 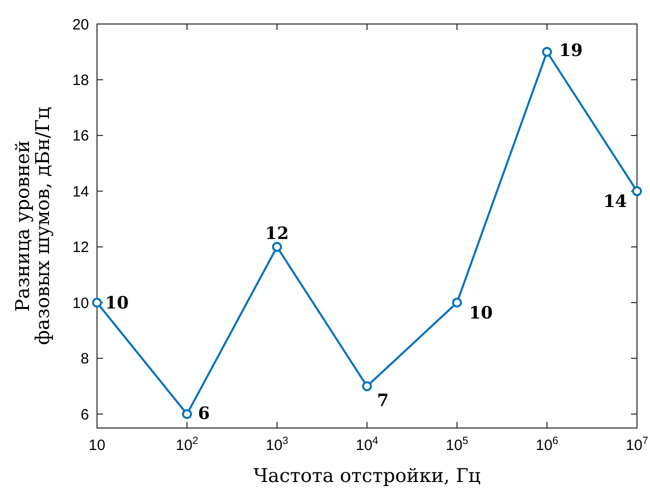 I want to click on y-tick-label: 10, so click(x=80, y=303).